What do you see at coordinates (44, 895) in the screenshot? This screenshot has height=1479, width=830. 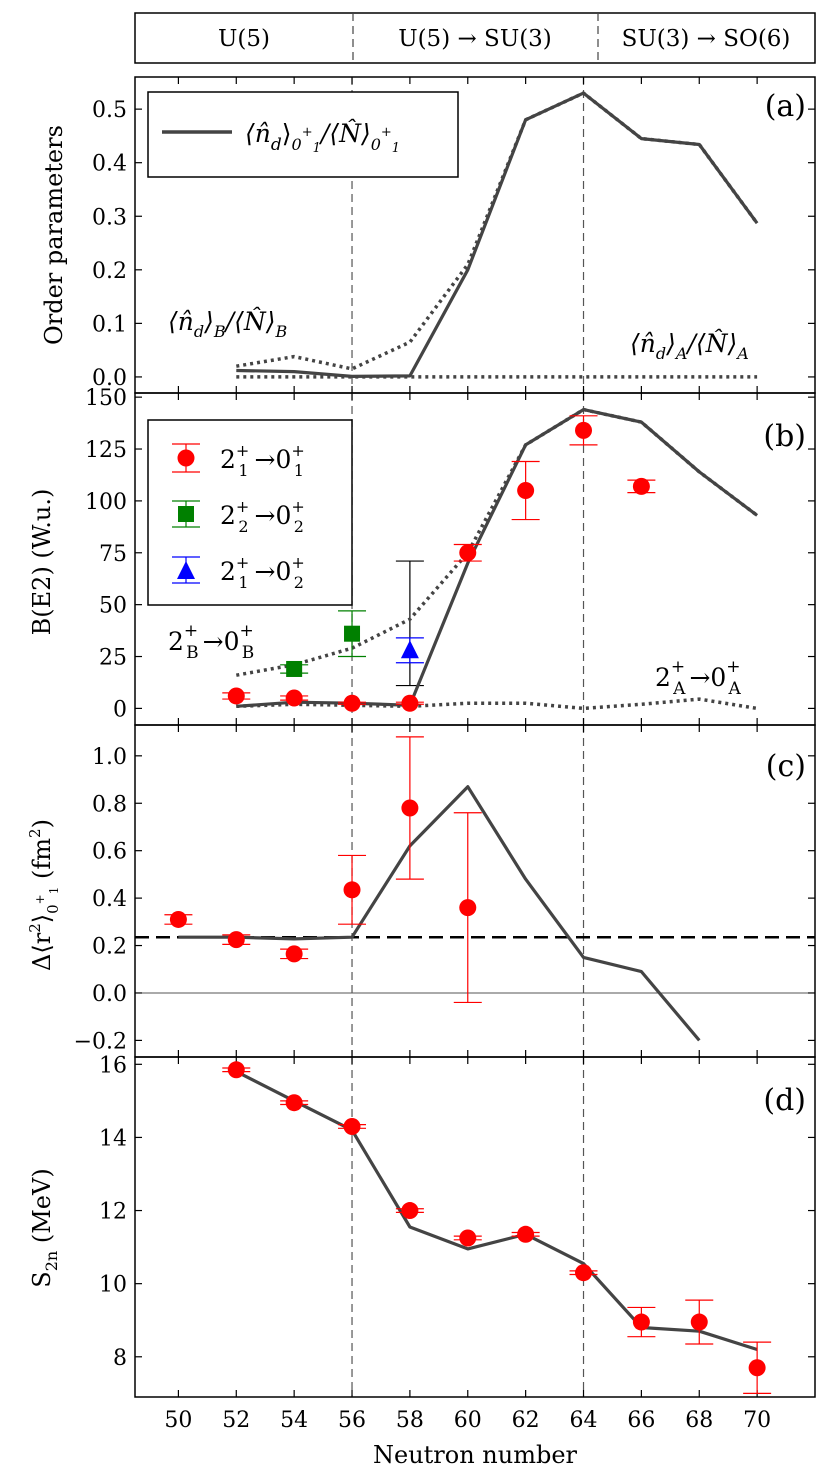 I see `panel-c-ylabel: Δ⟨r2⟩0+1 (fm2)` at bounding box center [44, 895].